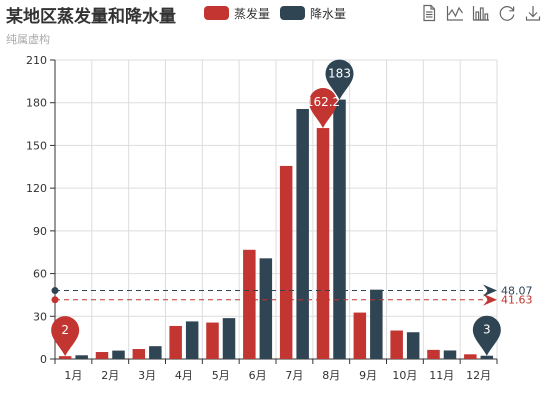 The image size is (550, 420). I want to click on download-icon, so click(533, 13).